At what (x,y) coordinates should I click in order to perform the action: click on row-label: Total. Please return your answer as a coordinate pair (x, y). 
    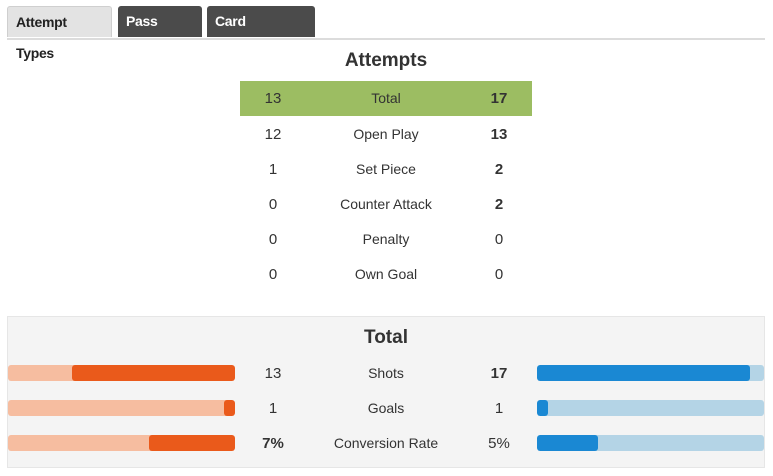
    Looking at the image, I should click on (386, 98).